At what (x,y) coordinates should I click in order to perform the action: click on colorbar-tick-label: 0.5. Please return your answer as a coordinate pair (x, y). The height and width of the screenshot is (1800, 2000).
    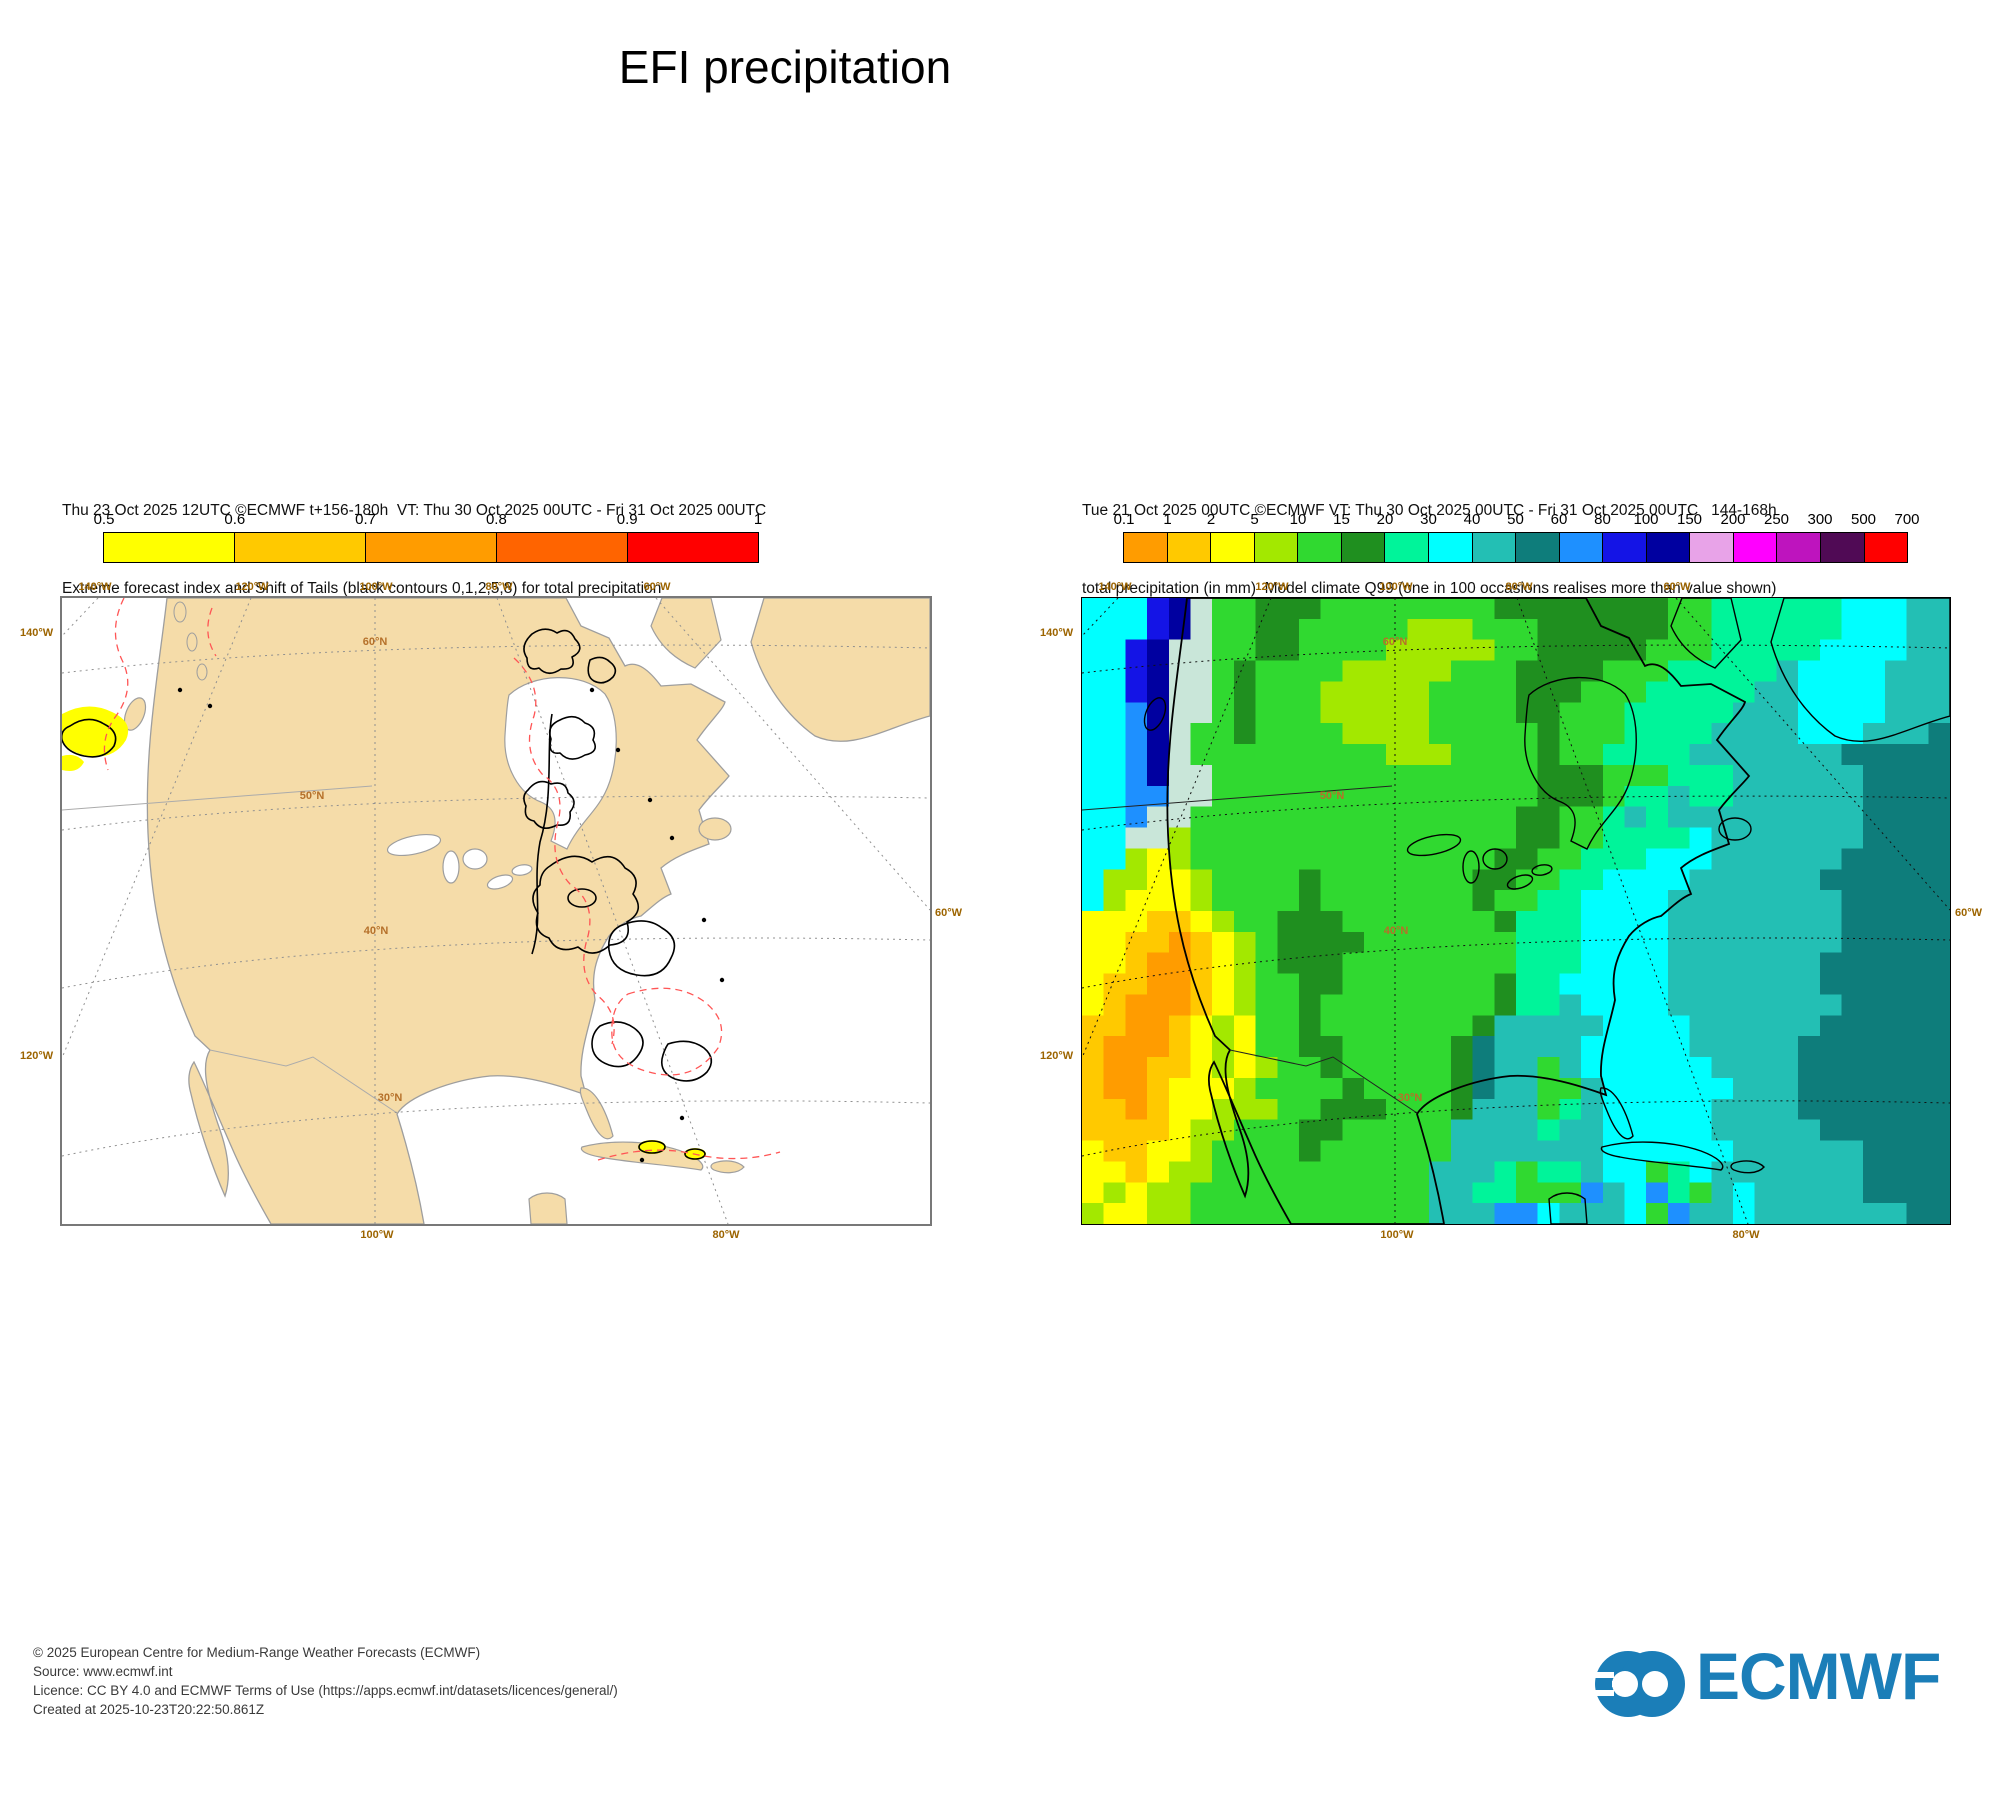
    Looking at the image, I should click on (104, 519).